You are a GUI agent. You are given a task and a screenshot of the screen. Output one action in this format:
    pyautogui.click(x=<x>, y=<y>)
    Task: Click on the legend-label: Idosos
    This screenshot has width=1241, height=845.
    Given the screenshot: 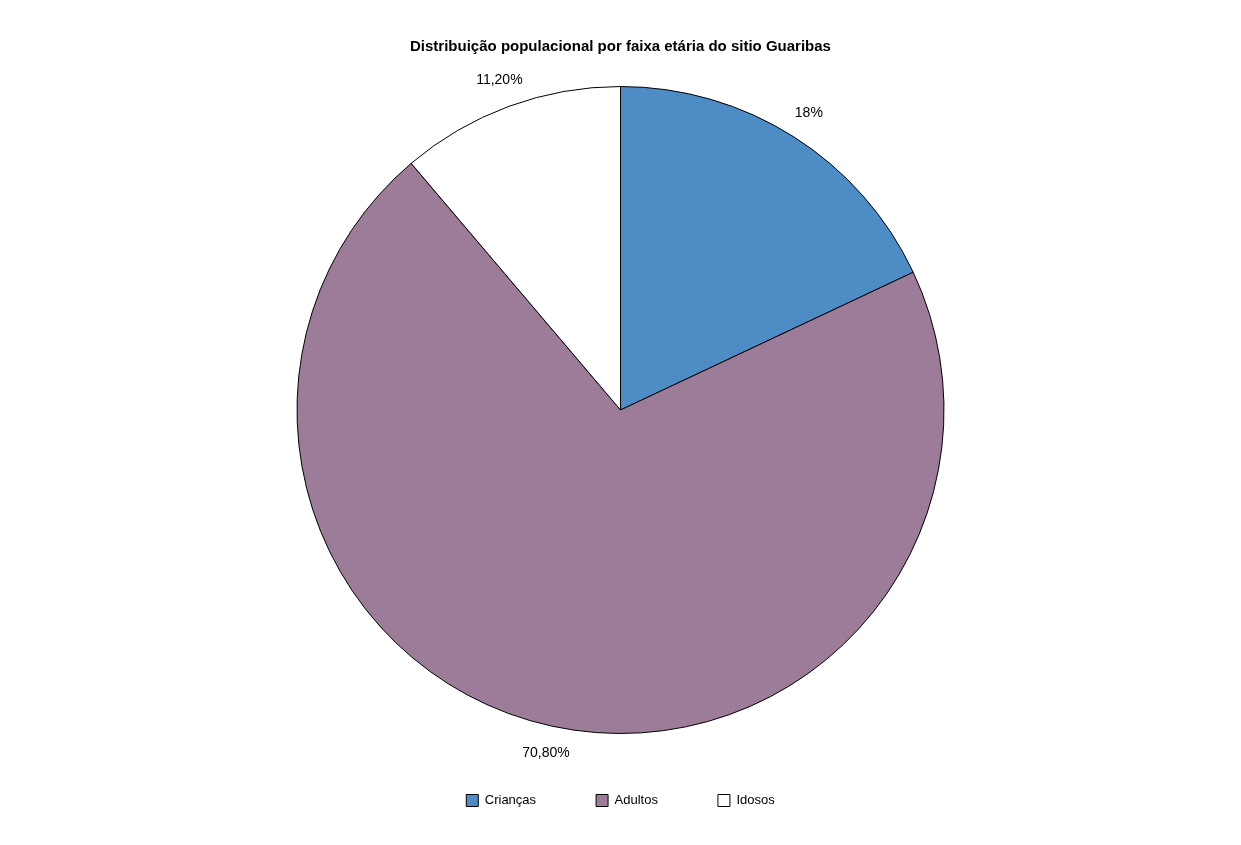 What is the action you would take?
    pyautogui.click(x=756, y=800)
    